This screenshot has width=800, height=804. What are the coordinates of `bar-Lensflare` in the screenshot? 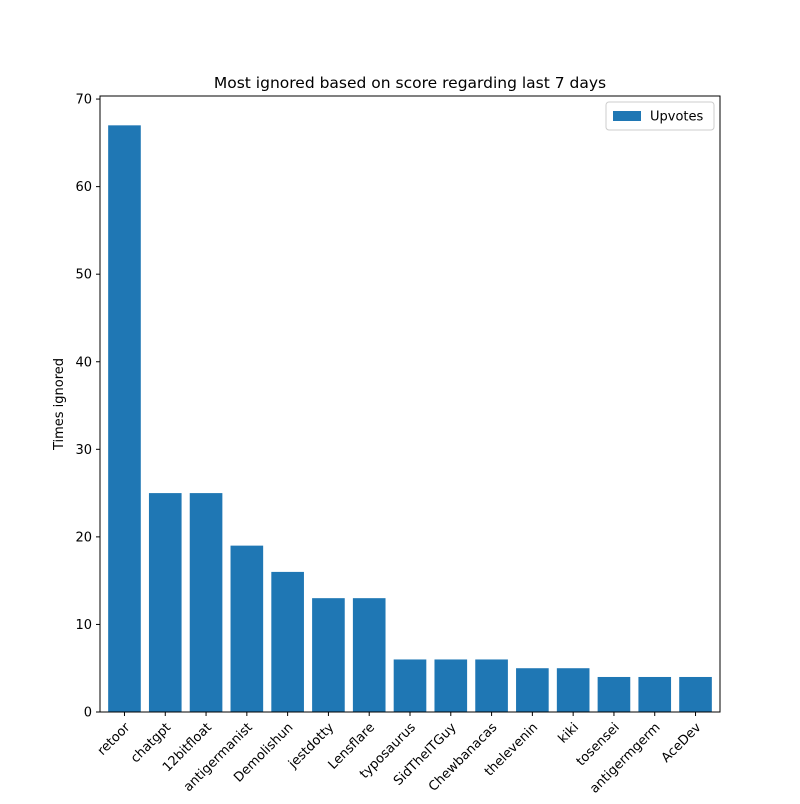 It's located at (369, 655).